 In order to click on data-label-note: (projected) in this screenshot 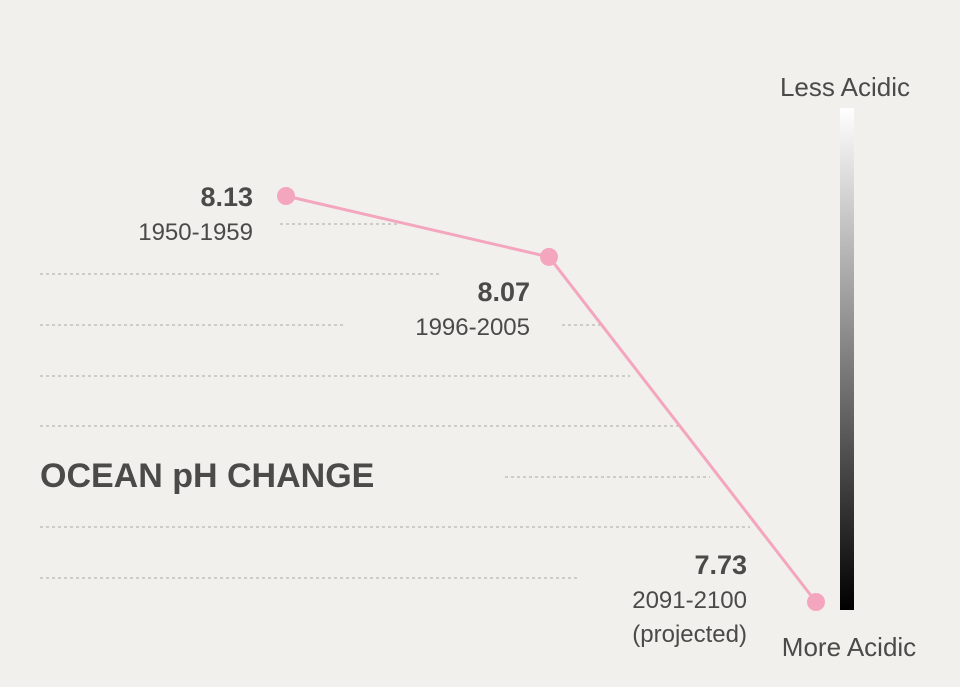, I will do `click(689, 634)`.